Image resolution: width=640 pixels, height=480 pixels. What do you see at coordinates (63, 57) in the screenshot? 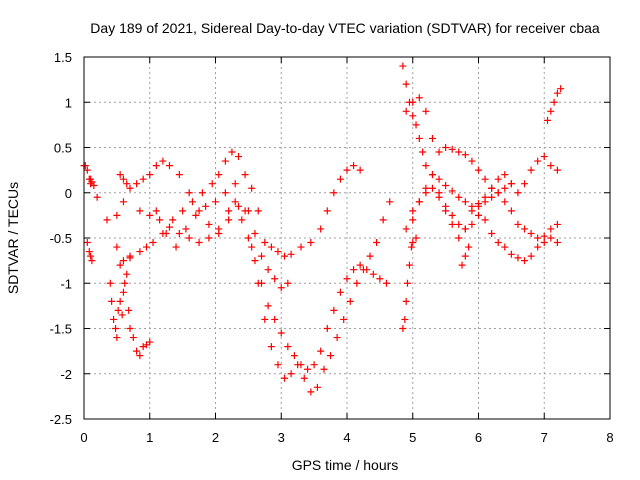
I see `y-tick-label: 1.5` at bounding box center [63, 57].